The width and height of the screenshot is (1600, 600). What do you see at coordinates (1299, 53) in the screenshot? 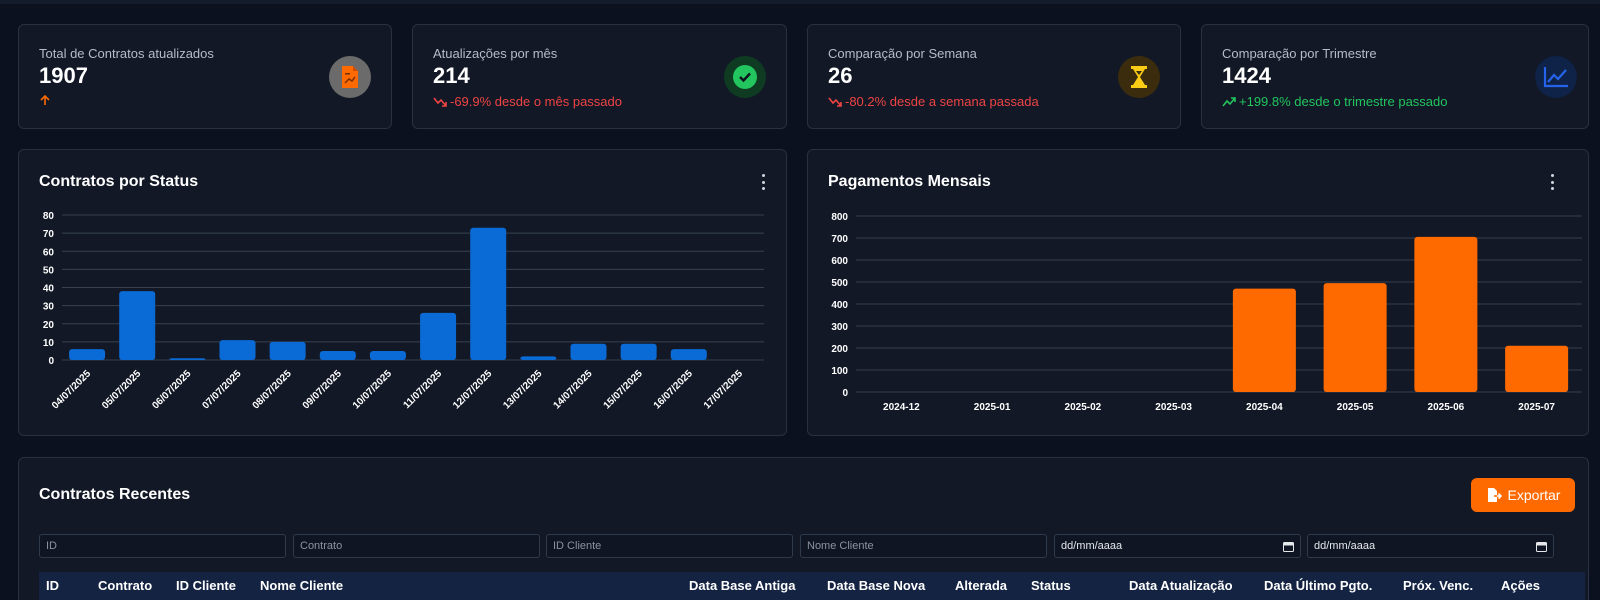
I see `stat-label: Comparação por Trimestre` at bounding box center [1299, 53].